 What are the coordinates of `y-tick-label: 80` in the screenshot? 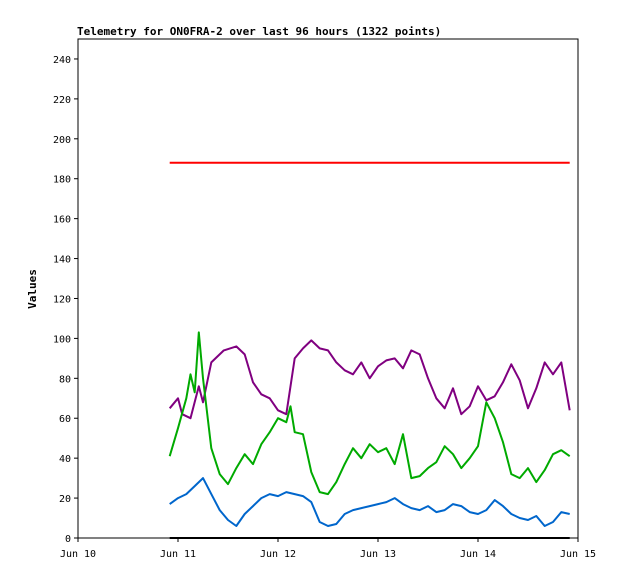 It's located at (65, 379).